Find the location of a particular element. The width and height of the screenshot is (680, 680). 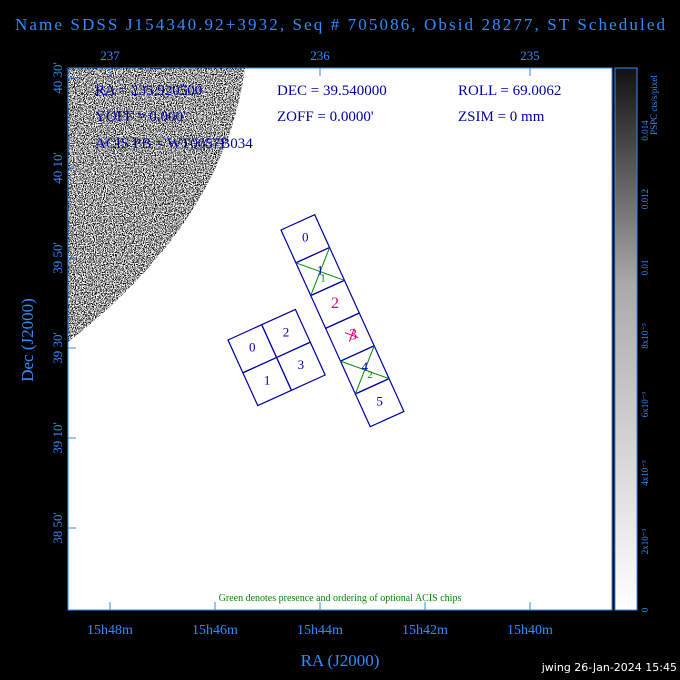

aimpoint is located at coordinates (351, 335).